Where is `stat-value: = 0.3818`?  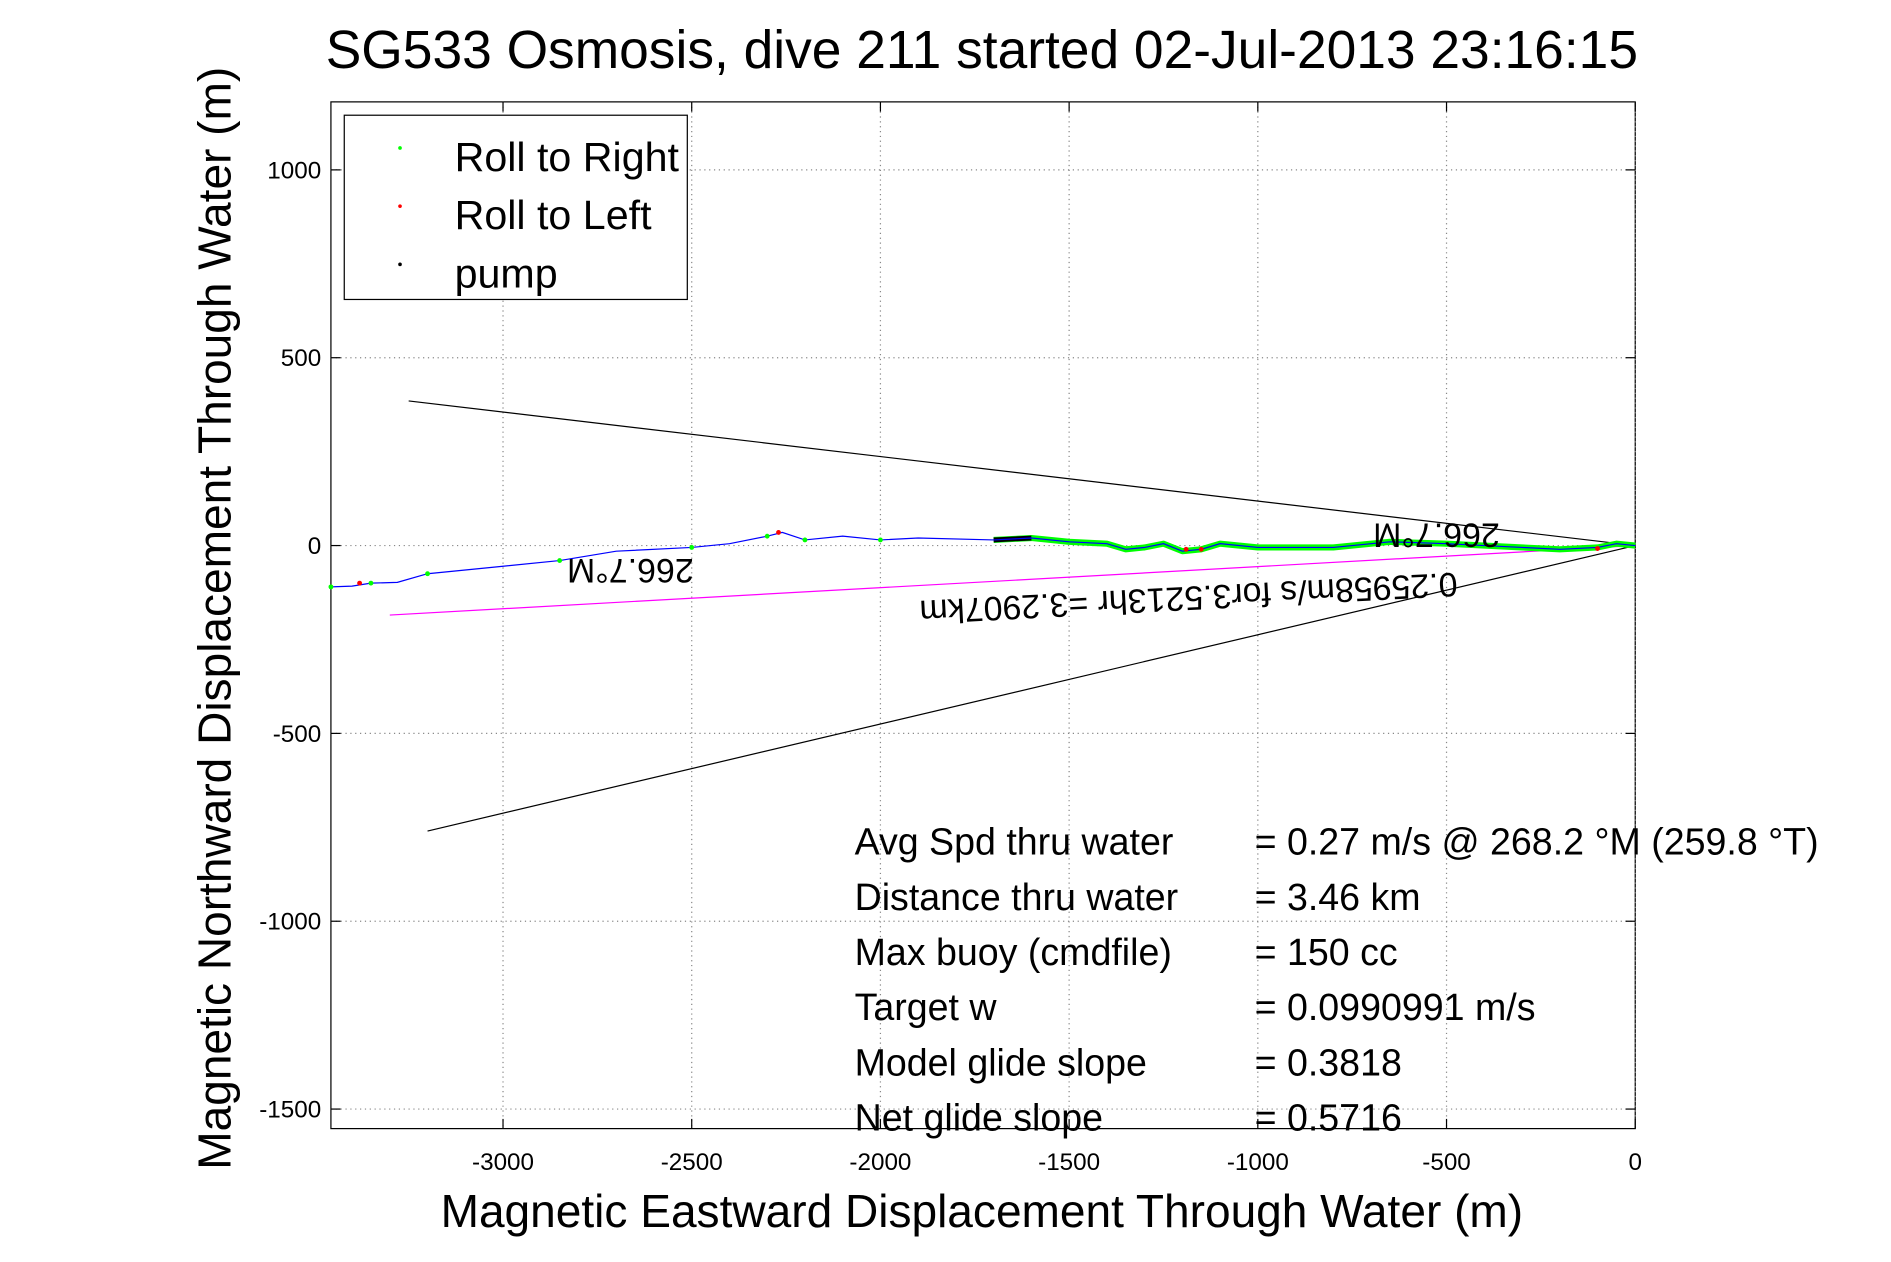 stat-value: = 0.3818 is located at coordinates (1328, 1062).